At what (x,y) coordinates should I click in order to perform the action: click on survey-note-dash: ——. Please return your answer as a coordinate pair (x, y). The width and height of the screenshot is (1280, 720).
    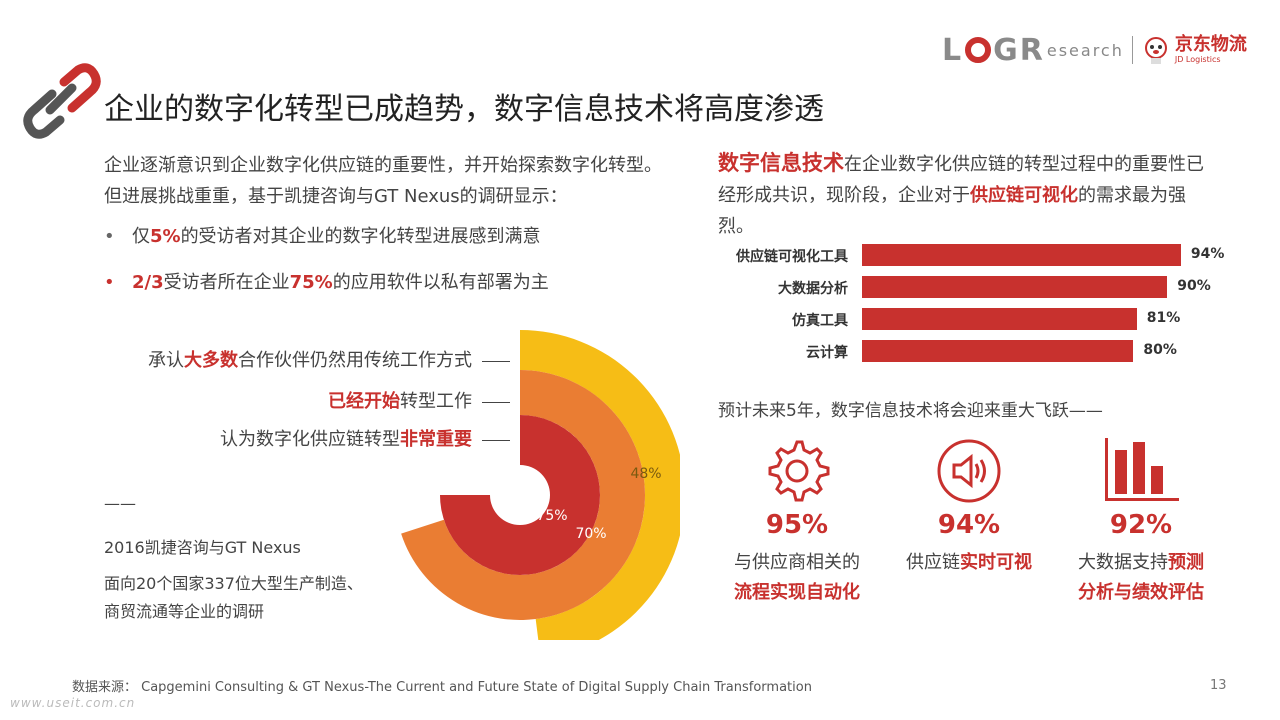
    Looking at the image, I should click on (120, 503).